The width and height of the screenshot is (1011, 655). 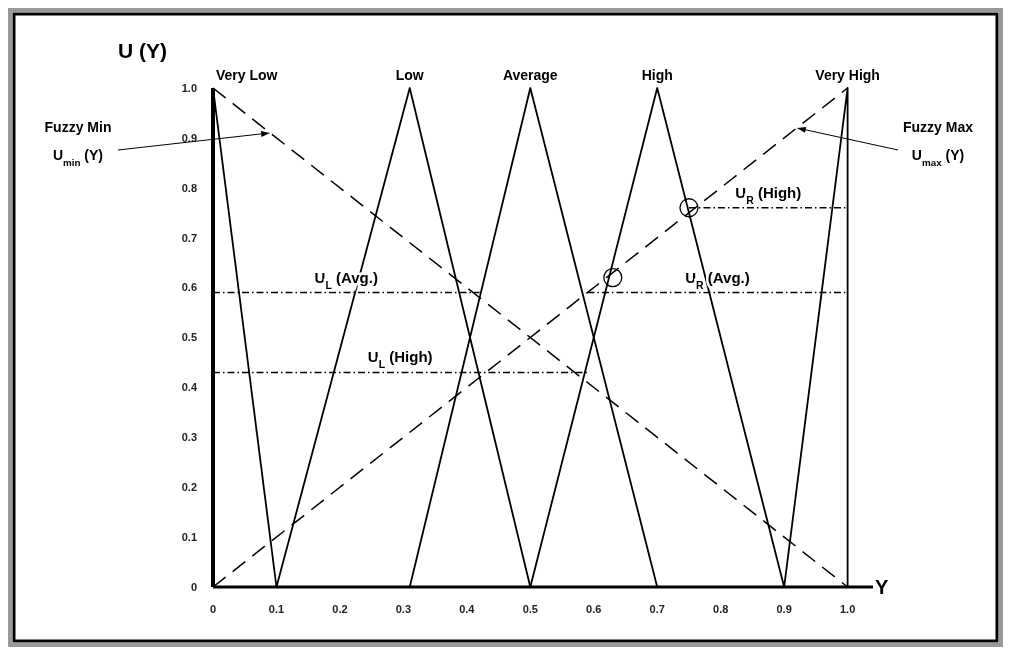 I want to click on x-tick-label: 0.3, so click(x=403, y=609).